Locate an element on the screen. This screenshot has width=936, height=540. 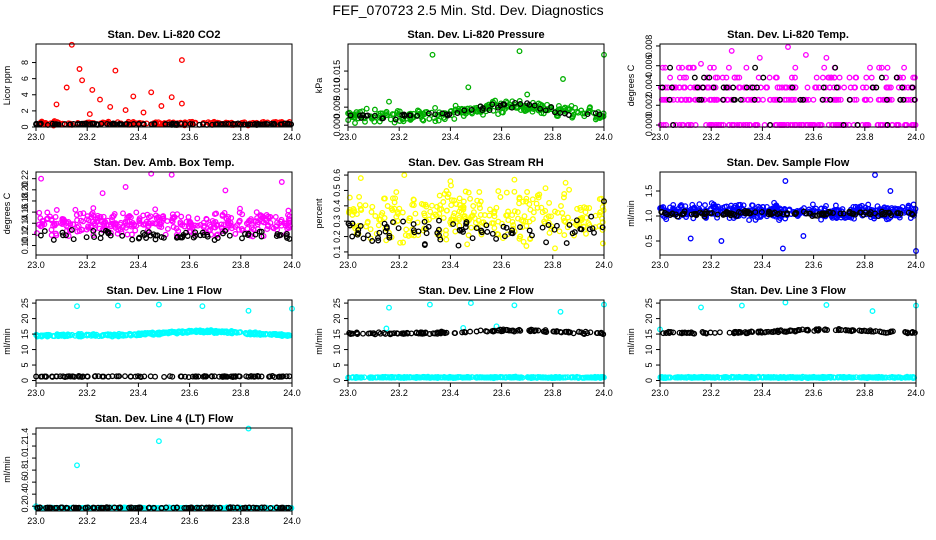
y-tick-label: 0.015 is located at coordinates (337, 71).